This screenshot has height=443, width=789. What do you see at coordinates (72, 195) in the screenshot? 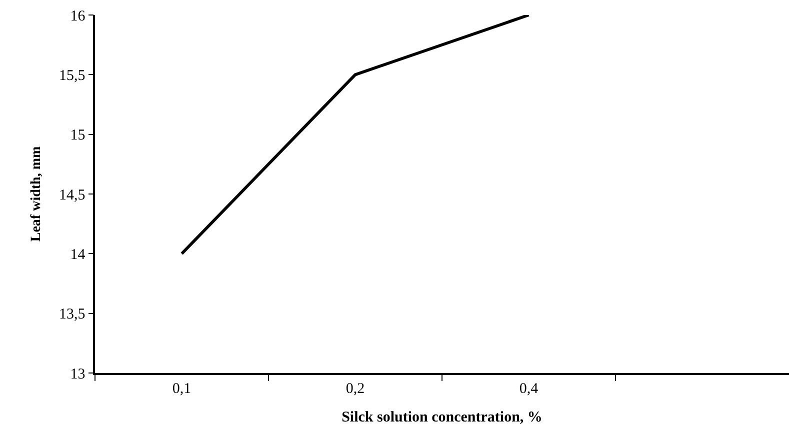
I see `y-tick-label: 14,5` at bounding box center [72, 195].